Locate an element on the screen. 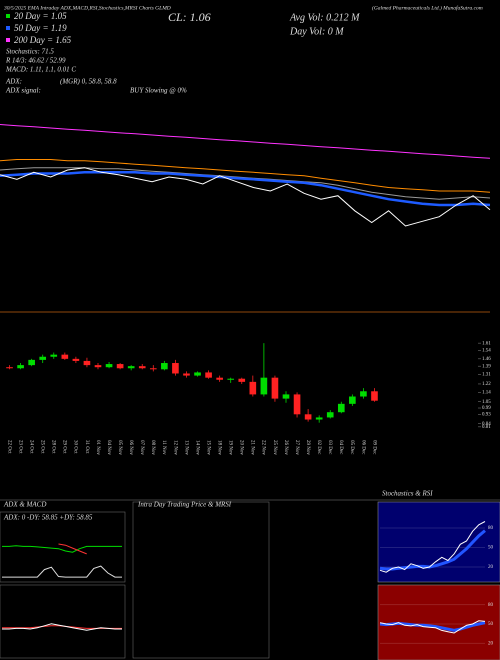 The image size is (500, 660). y-tick-label: 1.22 is located at coordinates (486, 384).